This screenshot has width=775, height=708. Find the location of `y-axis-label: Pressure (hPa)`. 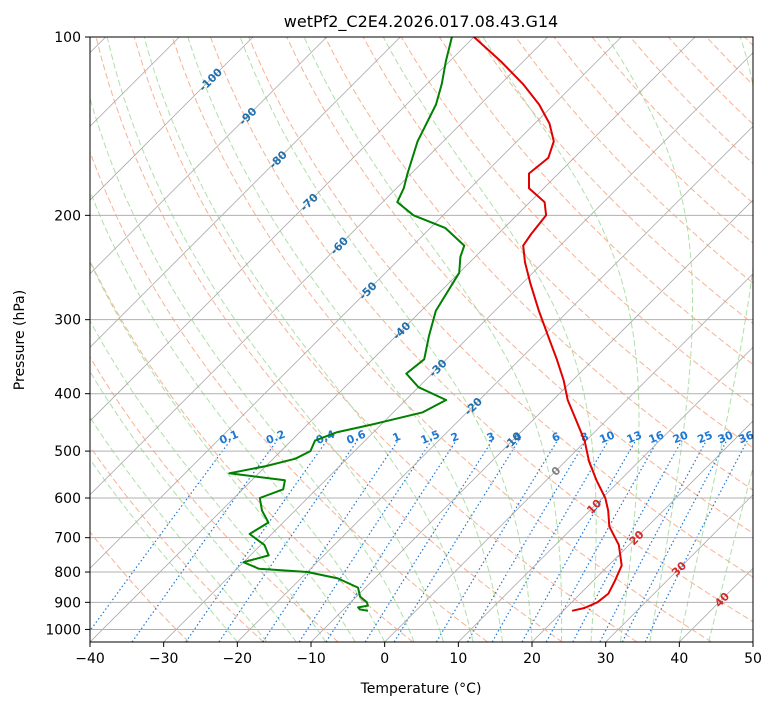

y-axis-label: Pressure (hPa) is located at coordinates (20, 340).